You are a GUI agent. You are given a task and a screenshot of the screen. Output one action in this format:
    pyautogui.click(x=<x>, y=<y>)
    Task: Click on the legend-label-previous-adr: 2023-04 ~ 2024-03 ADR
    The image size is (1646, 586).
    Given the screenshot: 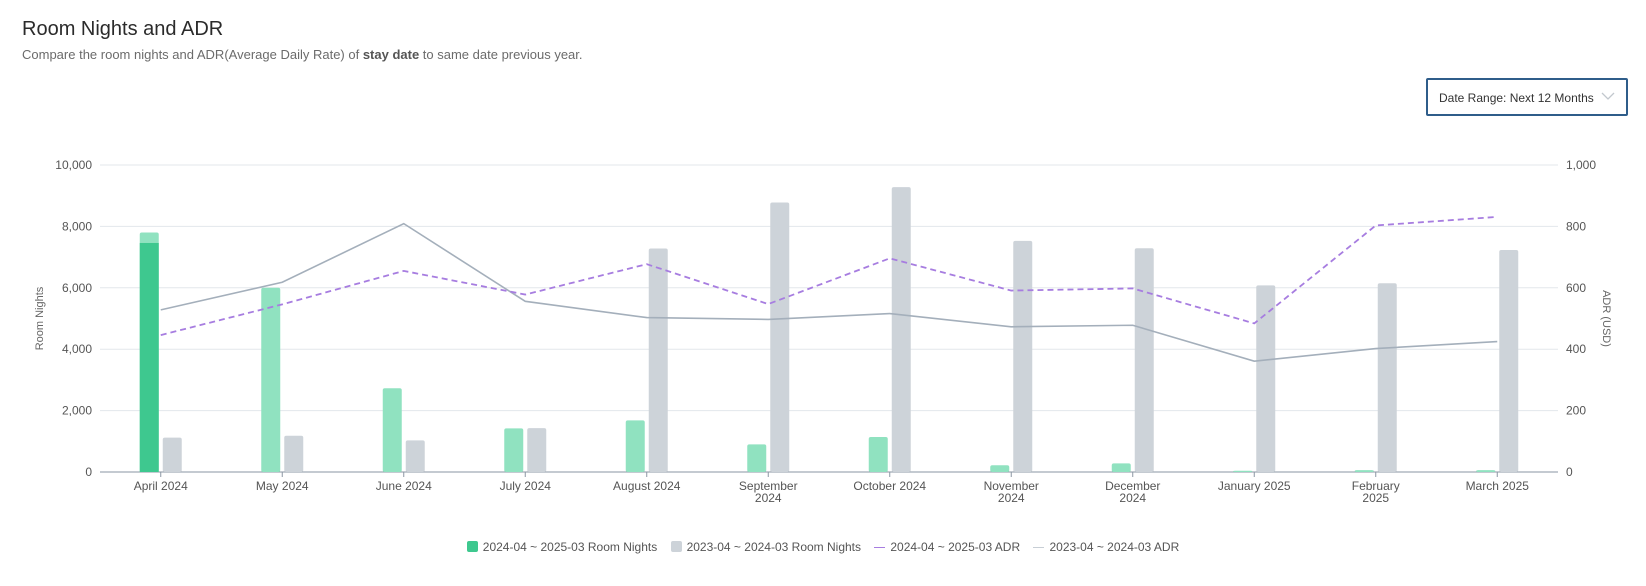 What is the action you would take?
    pyautogui.click(x=1114, y=547)
    